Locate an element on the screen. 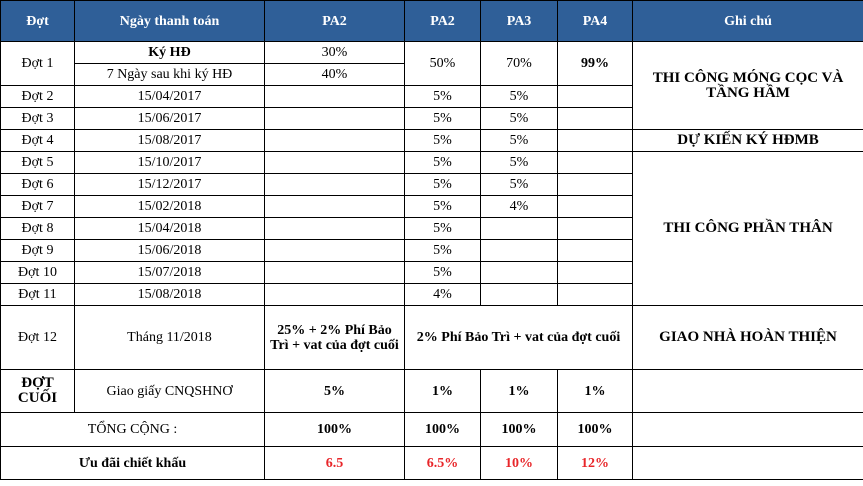 Image resolution: width=863 pixels, height=486 pixels. dot-label: Đợt 3 is located at coordinates (37, 118).